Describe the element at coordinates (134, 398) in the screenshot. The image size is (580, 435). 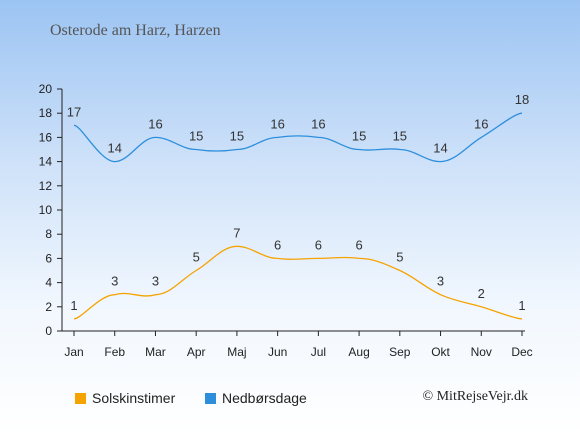
I see `legend-label-sunshine: Solskinstimer` at that location.